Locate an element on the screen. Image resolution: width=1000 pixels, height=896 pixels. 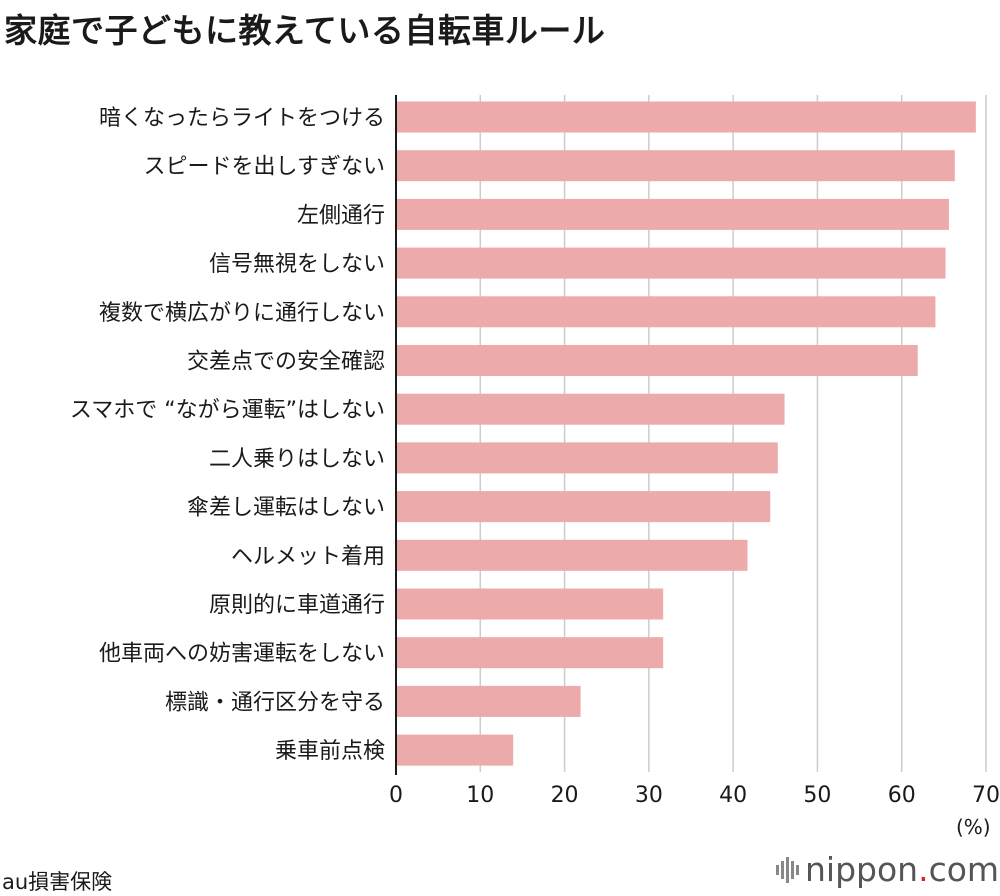
nippon-com-logo: nippon. com is located at coordinates (887, 869).